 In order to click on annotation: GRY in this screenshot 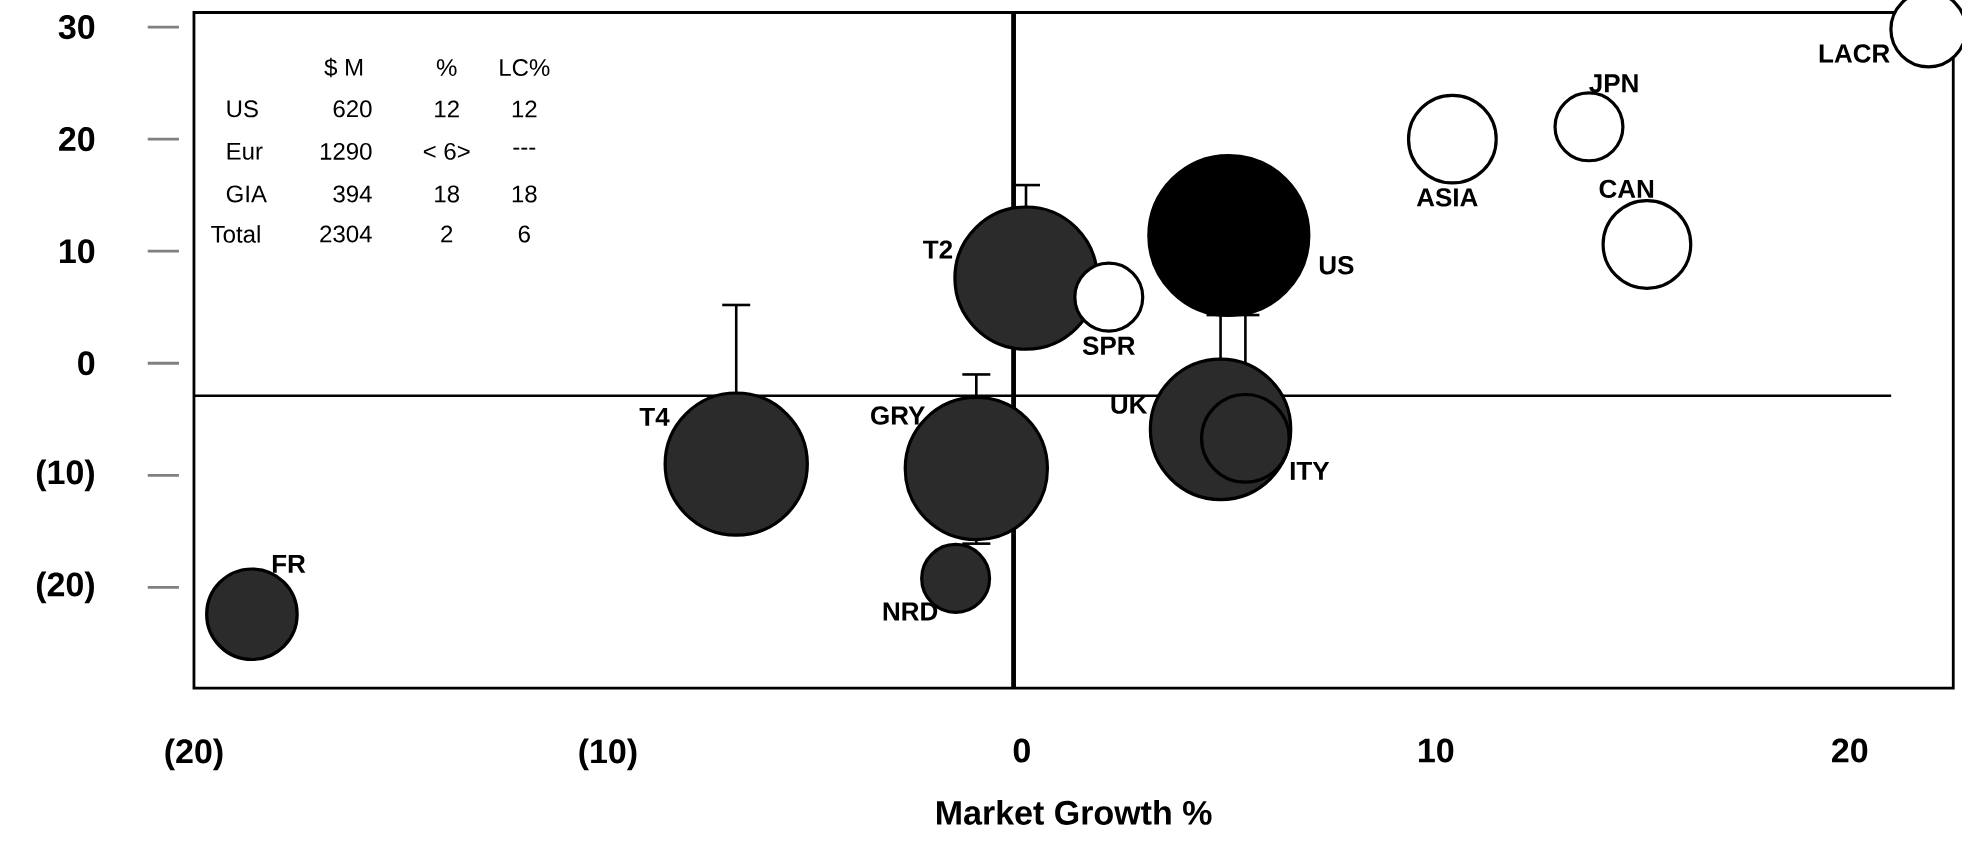, I will do `click(898, 415)`.